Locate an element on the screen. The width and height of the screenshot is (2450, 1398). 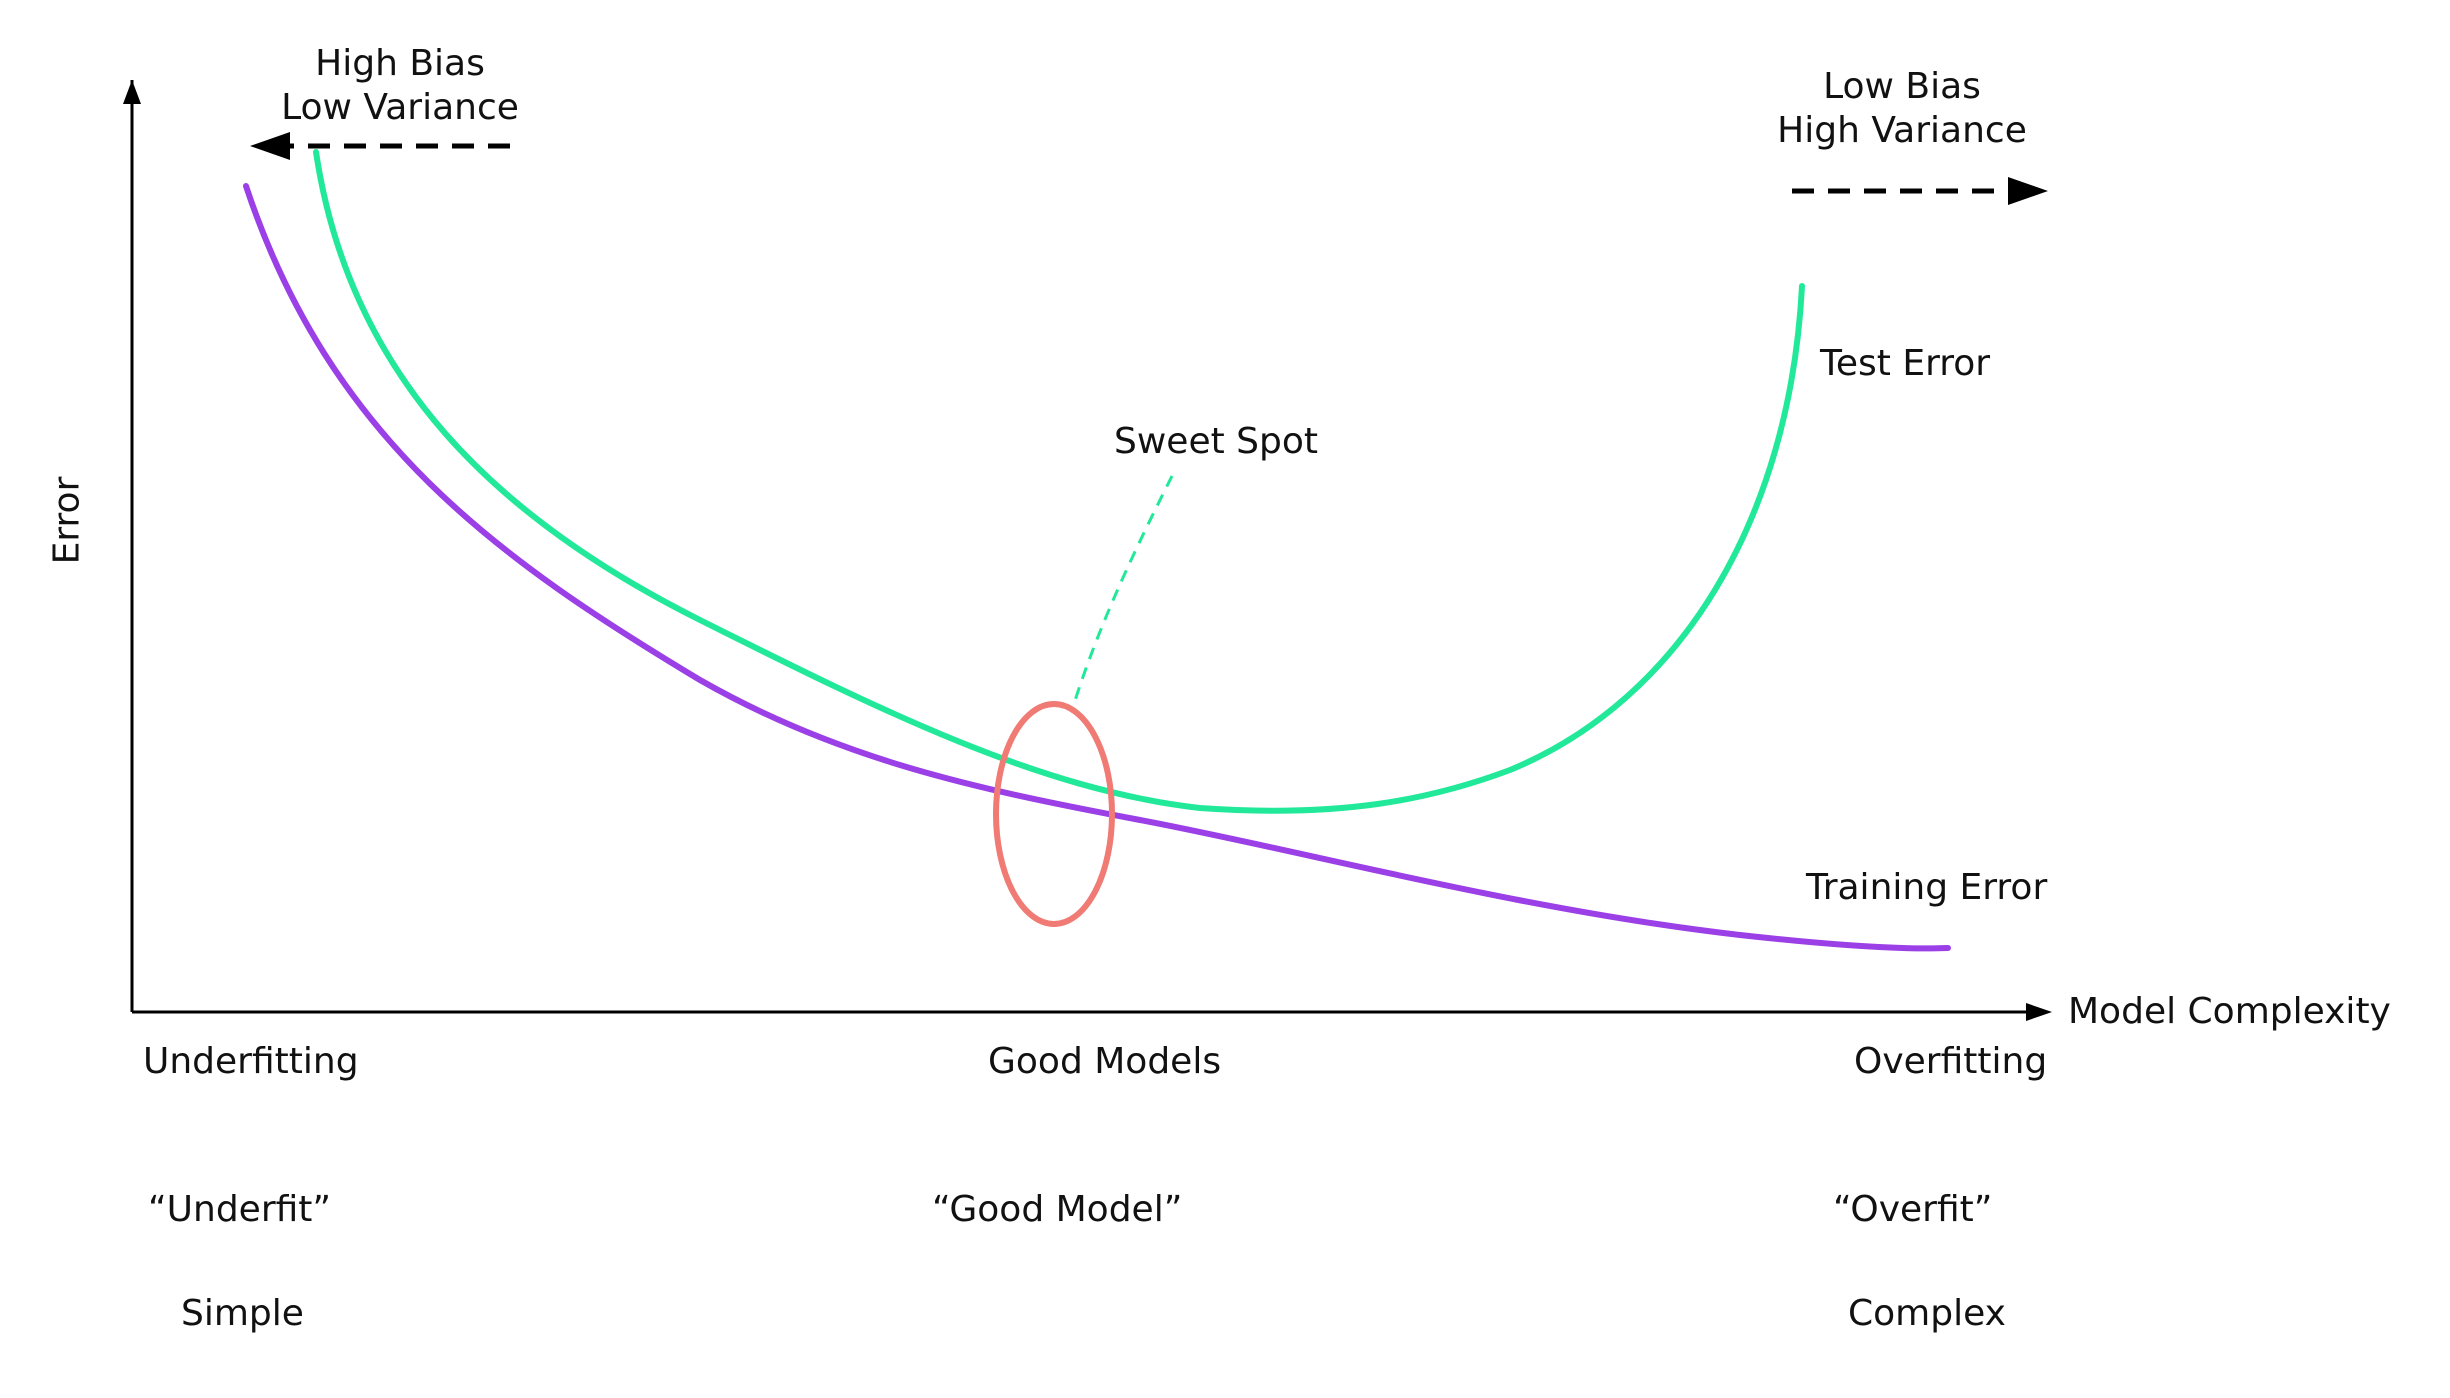
y-axis-arrow-icon is located at coordinates (132, 92).